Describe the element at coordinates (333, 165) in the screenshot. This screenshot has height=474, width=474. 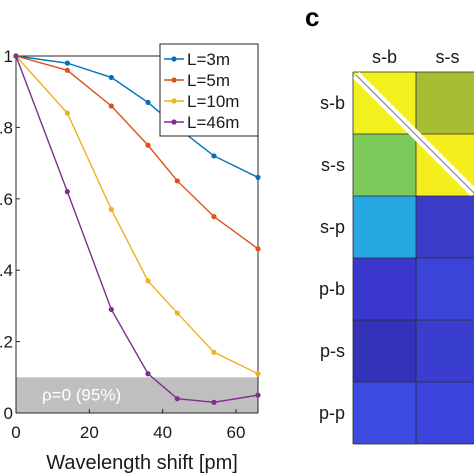
I see `row-label: s-s` at that location.